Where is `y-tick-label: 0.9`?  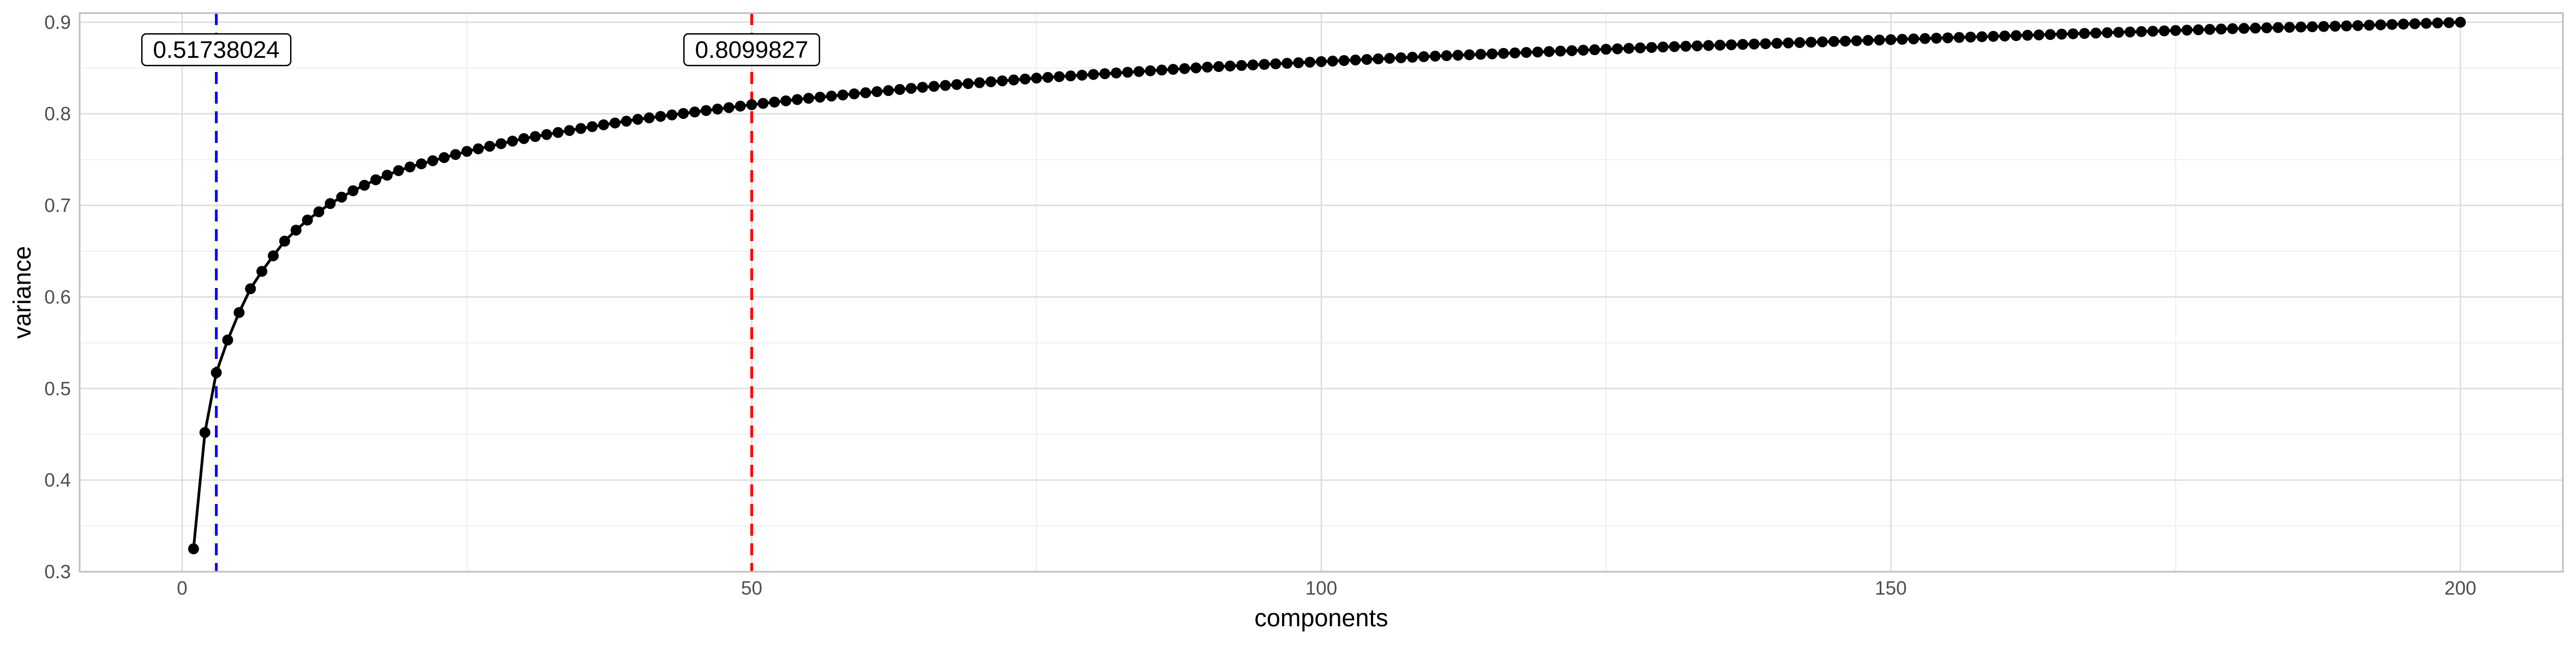 y-tick-label: 0.9 is located at coordinates (57, 22).